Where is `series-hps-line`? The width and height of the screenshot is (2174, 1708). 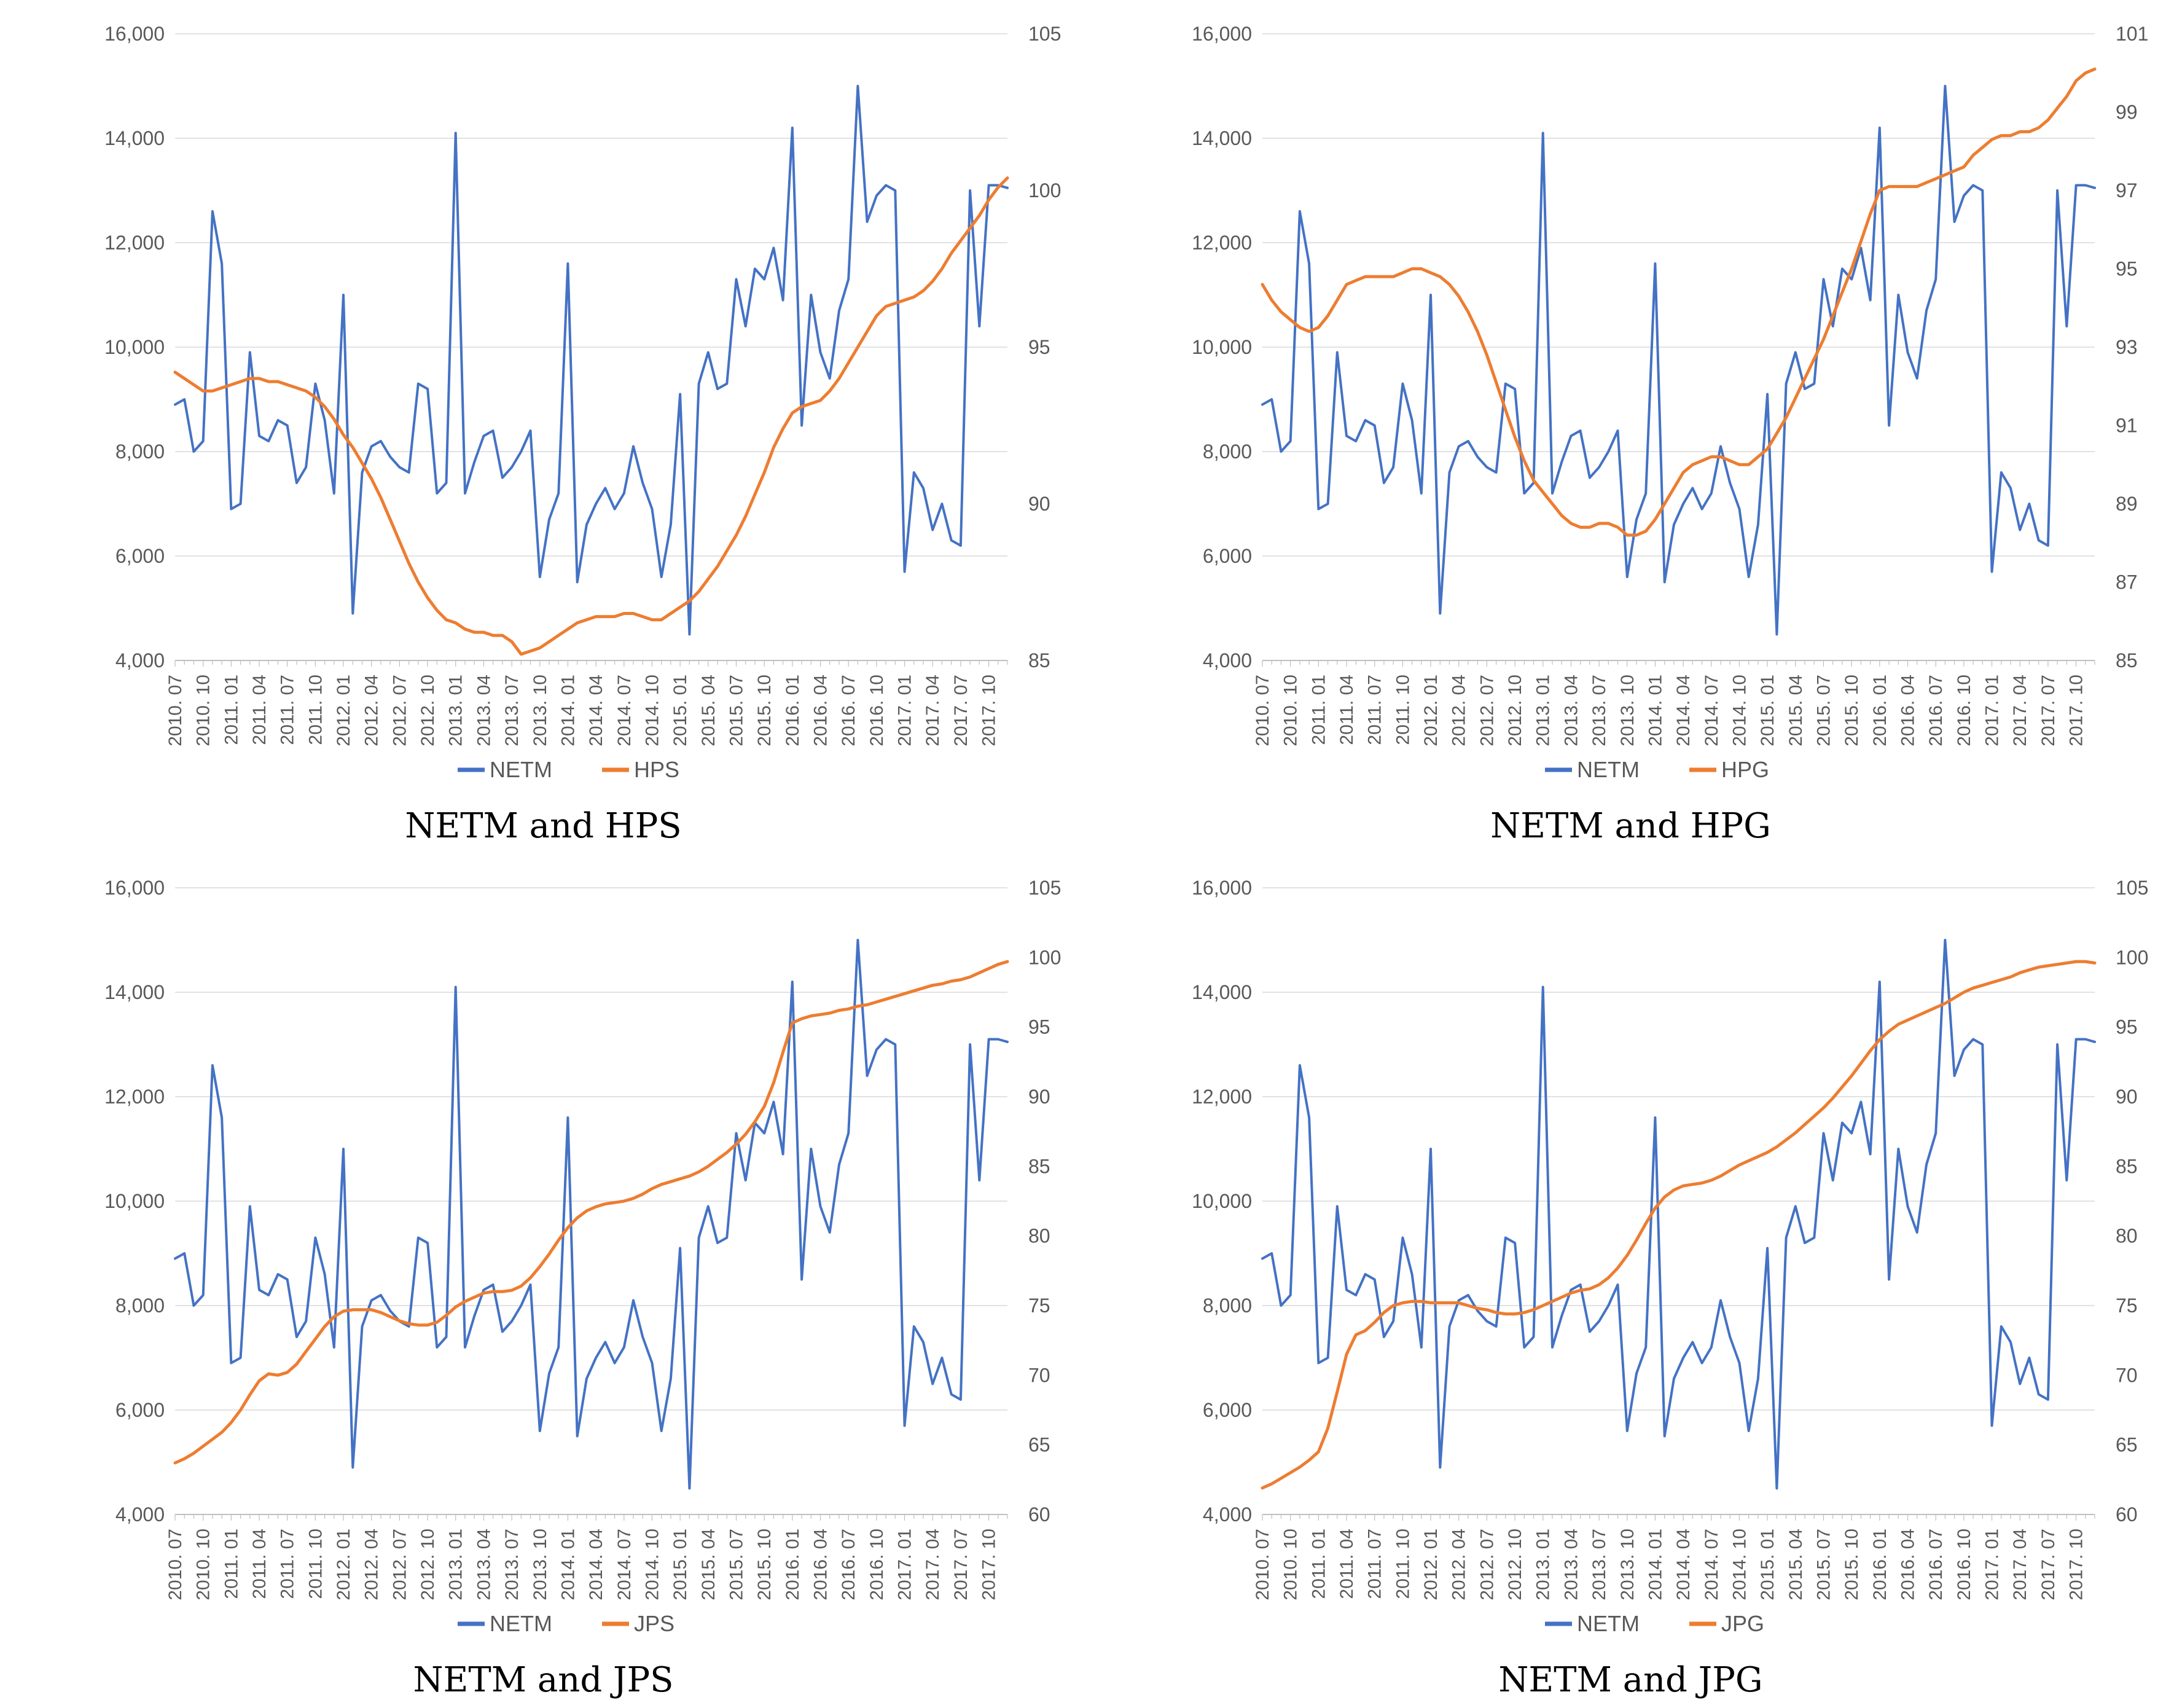
series-hps-line is located at coordinates (591, 416).